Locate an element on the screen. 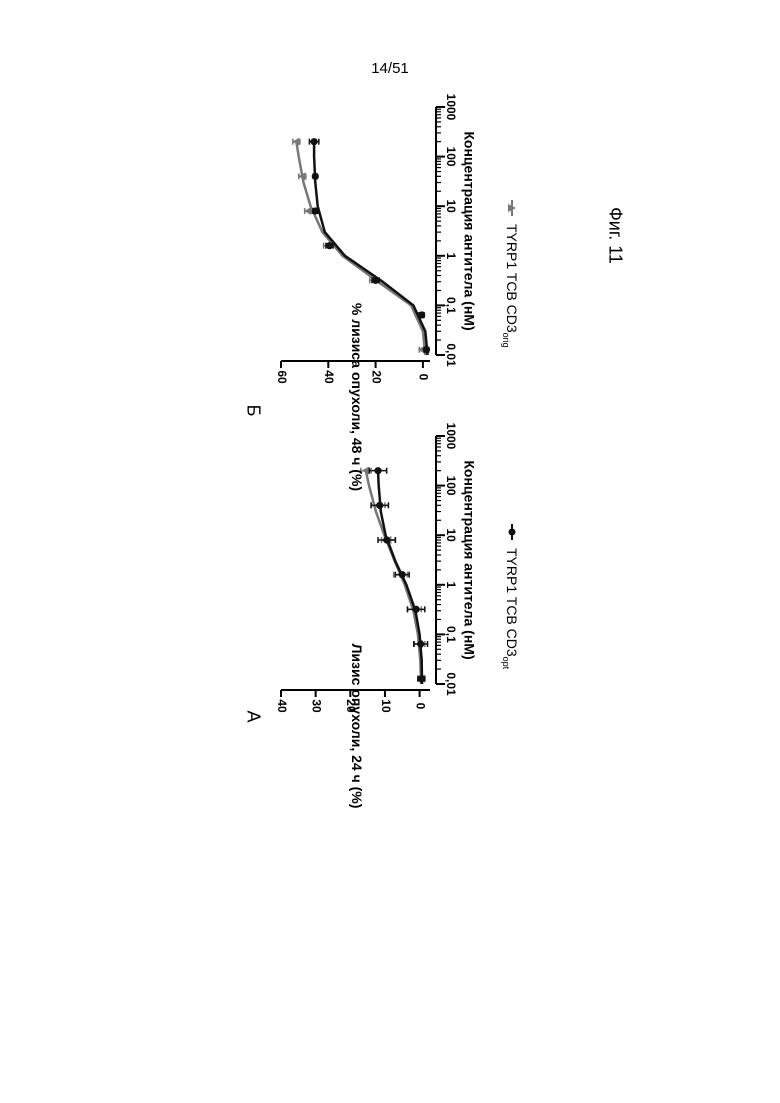 Image resolution: width=780 pixels, height=1103 pixels. legend-label: TYRP1 TCB CD3orig is located at coordinates (510, 286).